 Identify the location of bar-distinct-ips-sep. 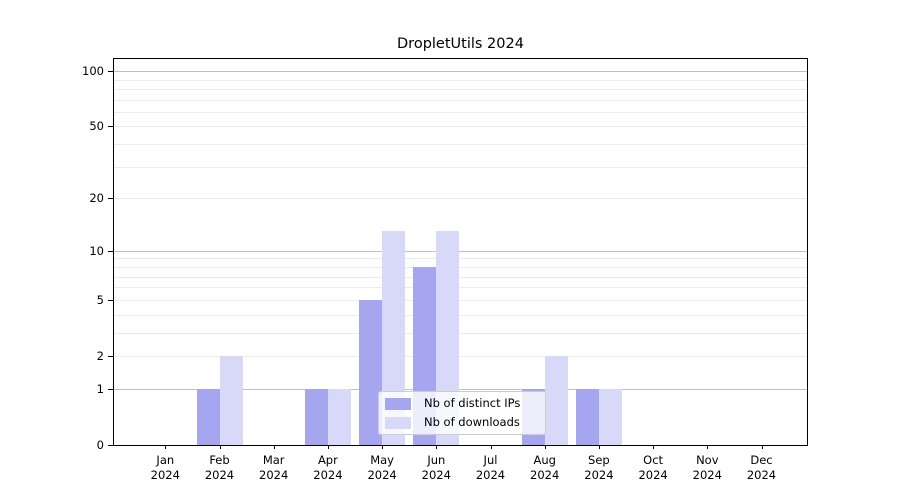
(587, 416).